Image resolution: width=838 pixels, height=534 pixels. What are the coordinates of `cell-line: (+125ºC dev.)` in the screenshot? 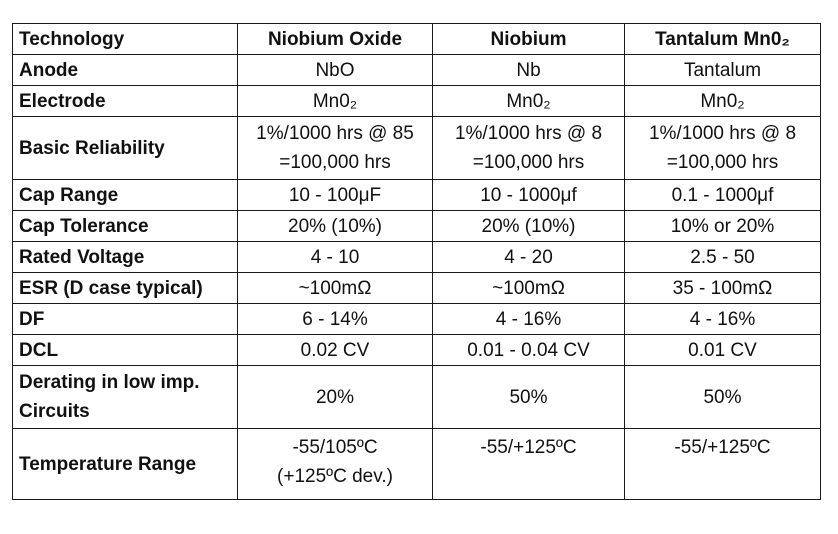 It's located at (335, 476).